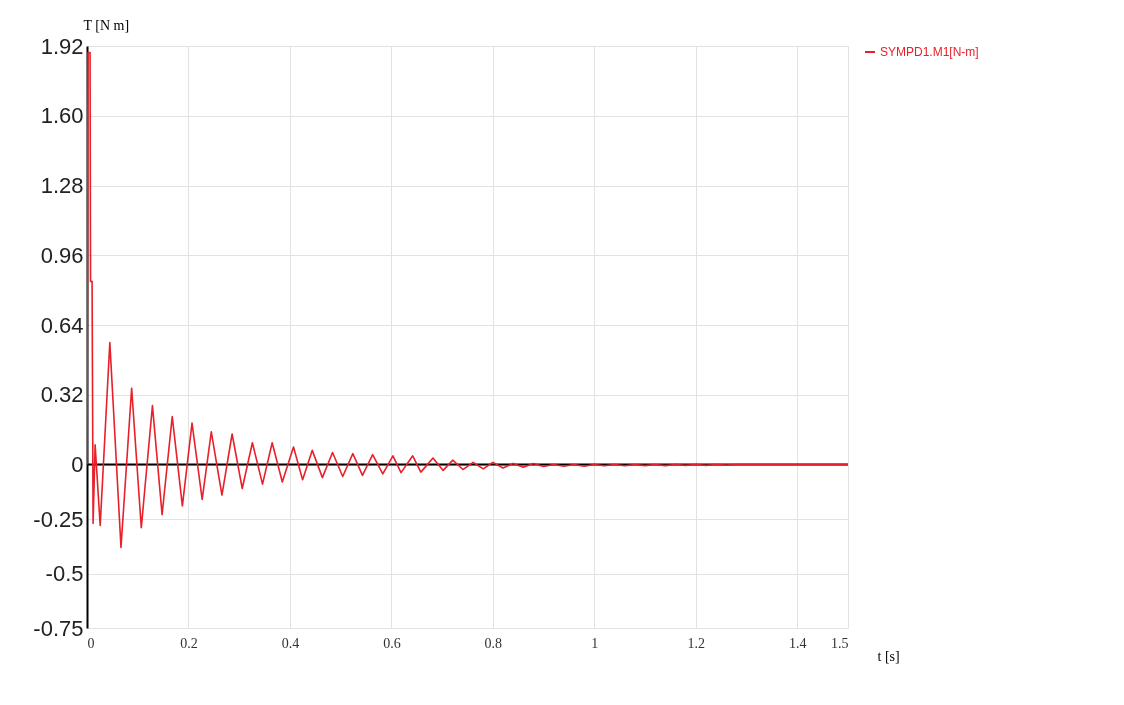 This screenshot has height=705, width=1124. I want to click on x-tick-label: 1.5, so click(840, 643).